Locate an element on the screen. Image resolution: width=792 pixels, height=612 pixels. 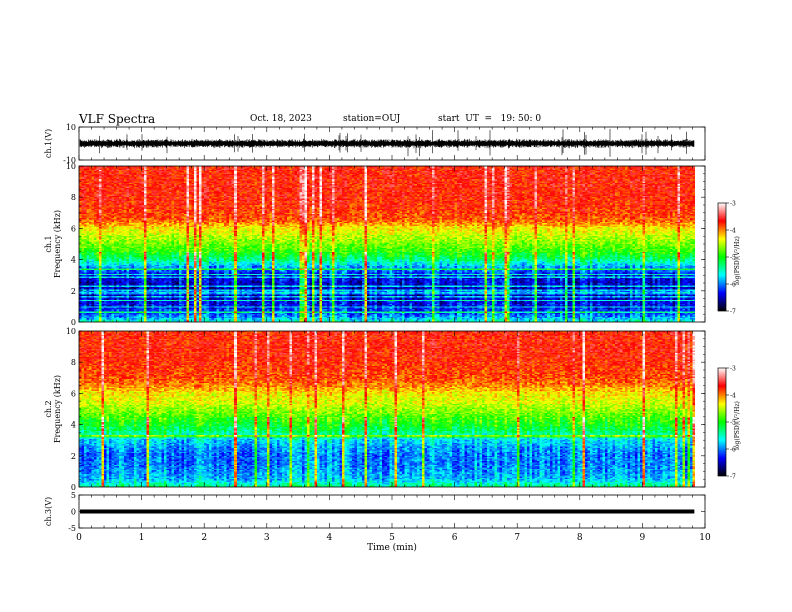
chart-title: VLF Spectra is located at coordinates (117, 119).